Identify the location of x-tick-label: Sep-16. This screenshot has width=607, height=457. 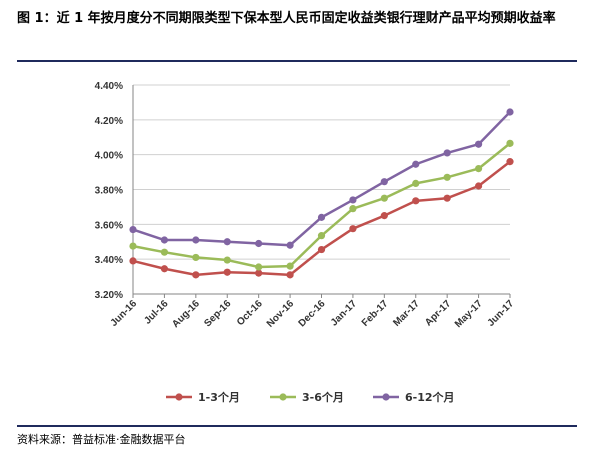
(217, 313).